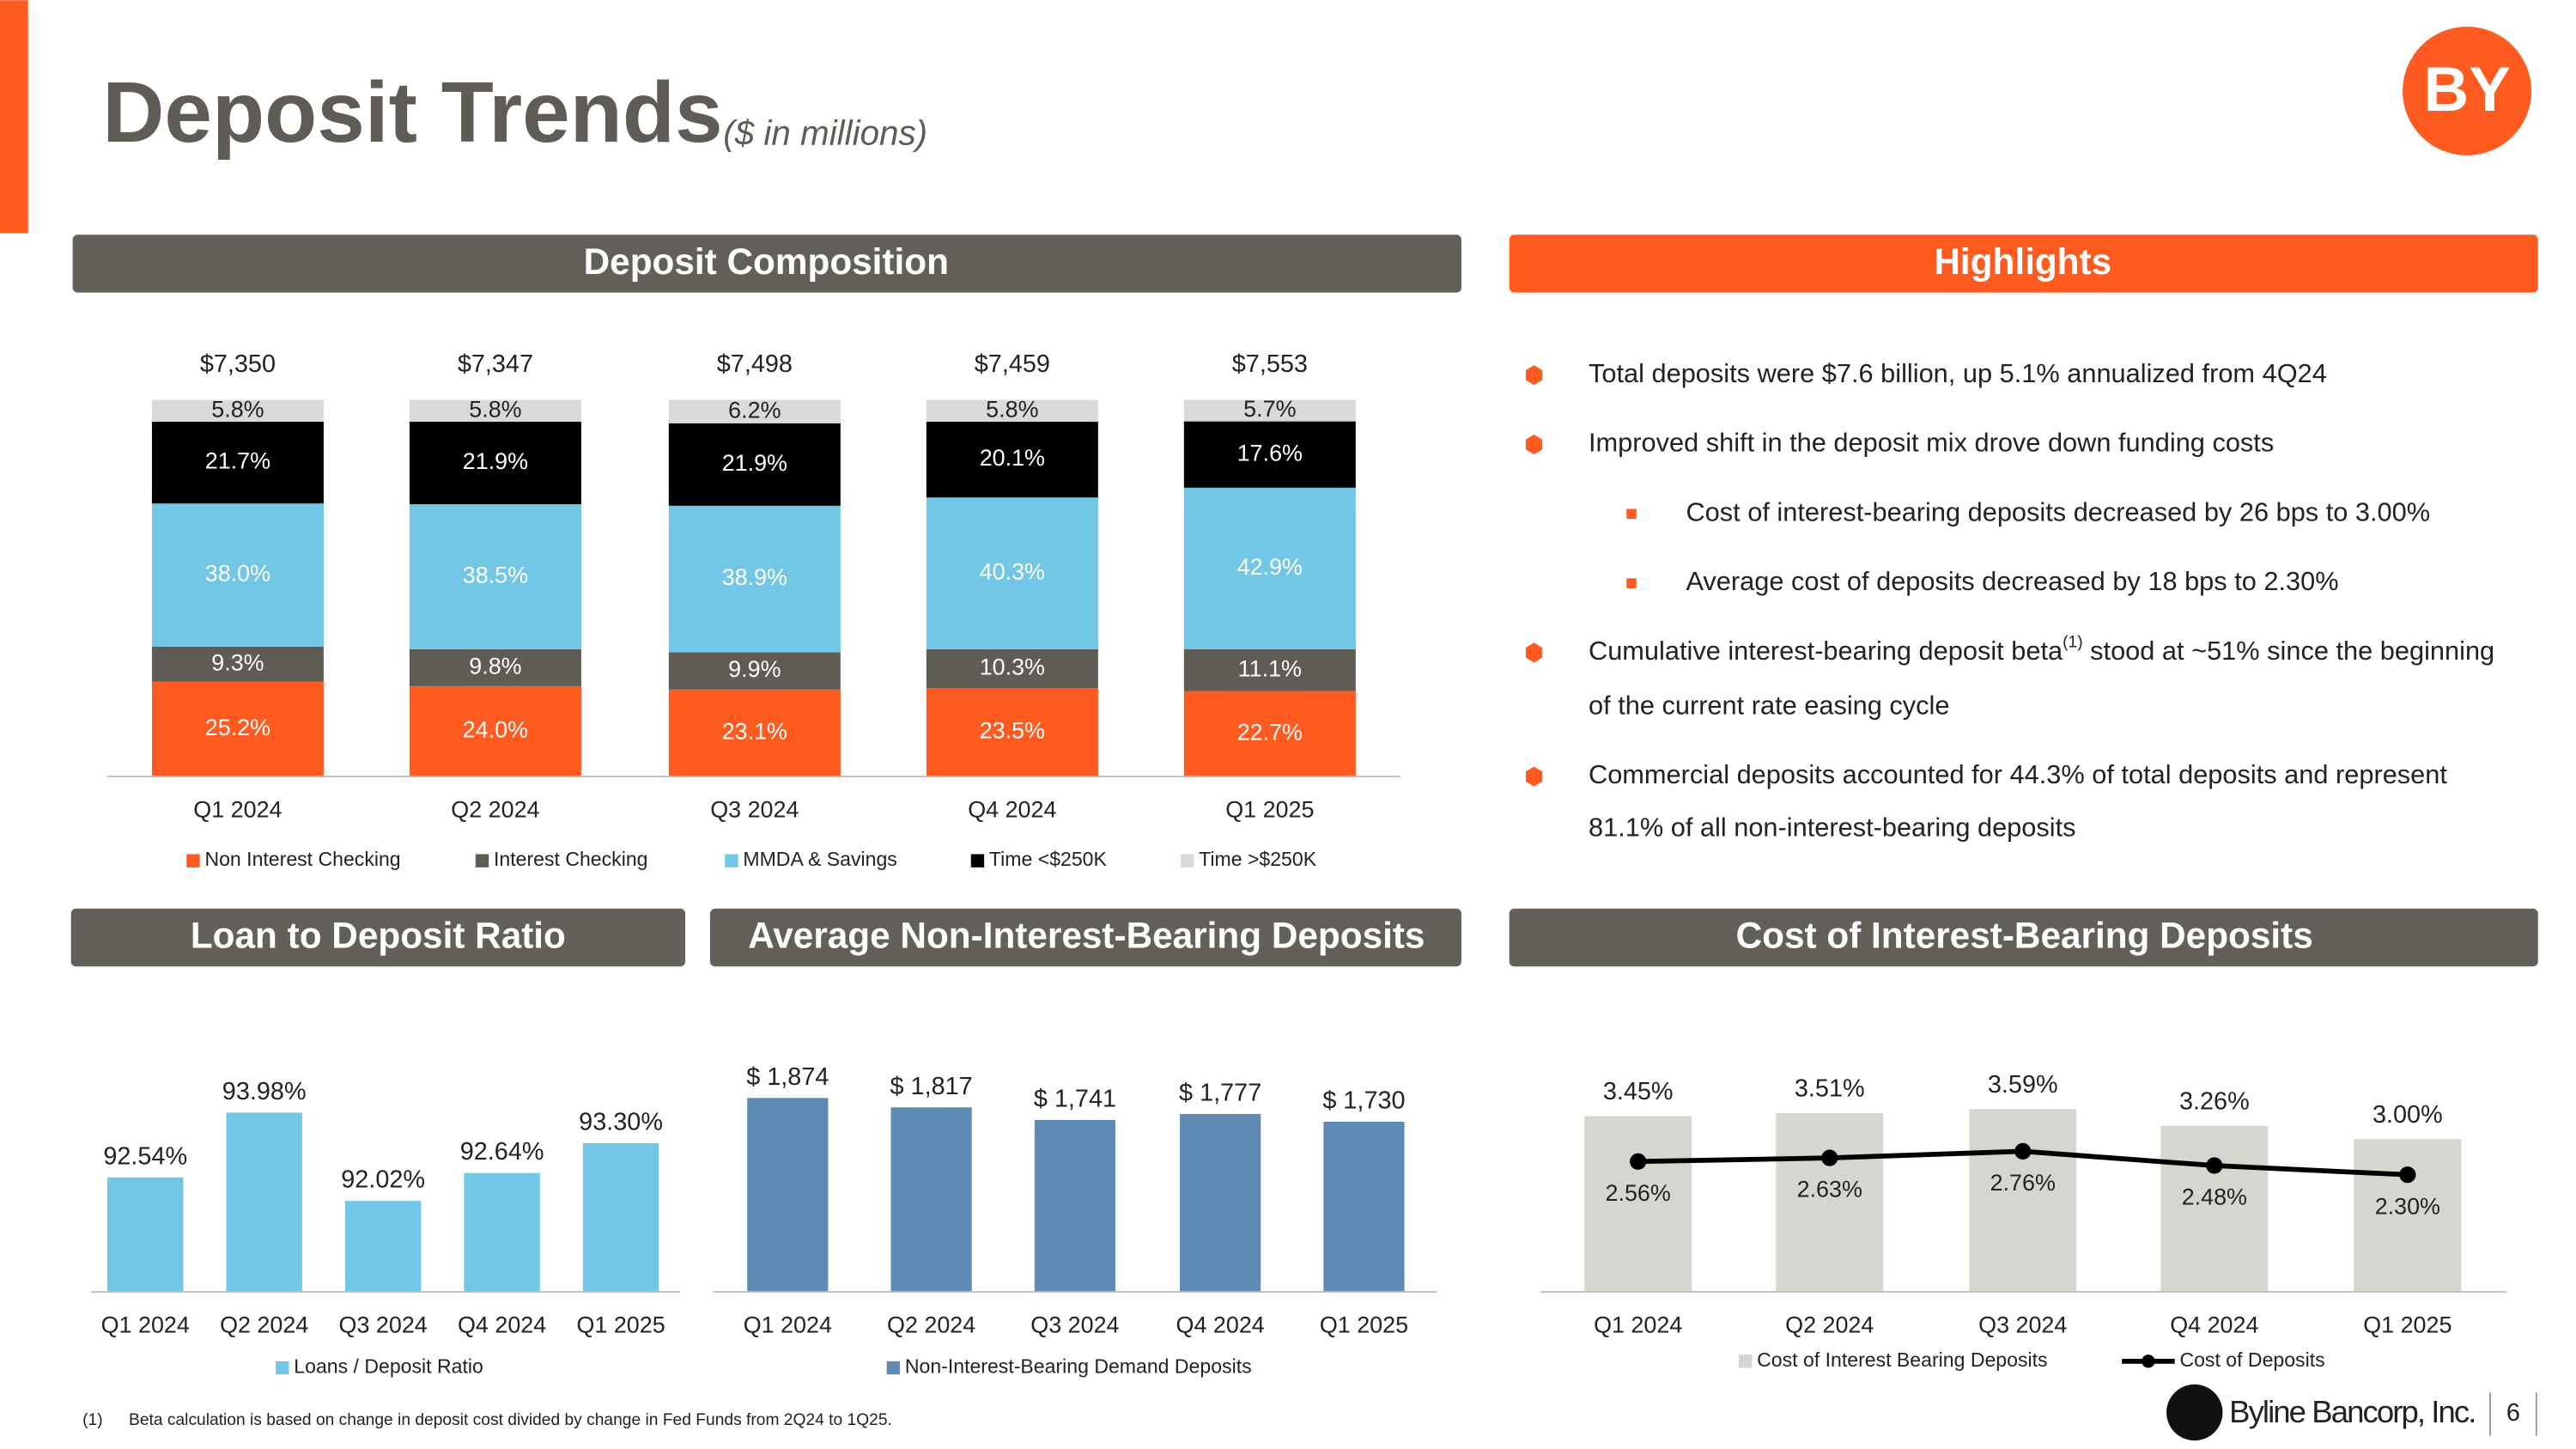  Describe the element at coordinates (2467, 91) in the screenshot. I see `logo` at that location.